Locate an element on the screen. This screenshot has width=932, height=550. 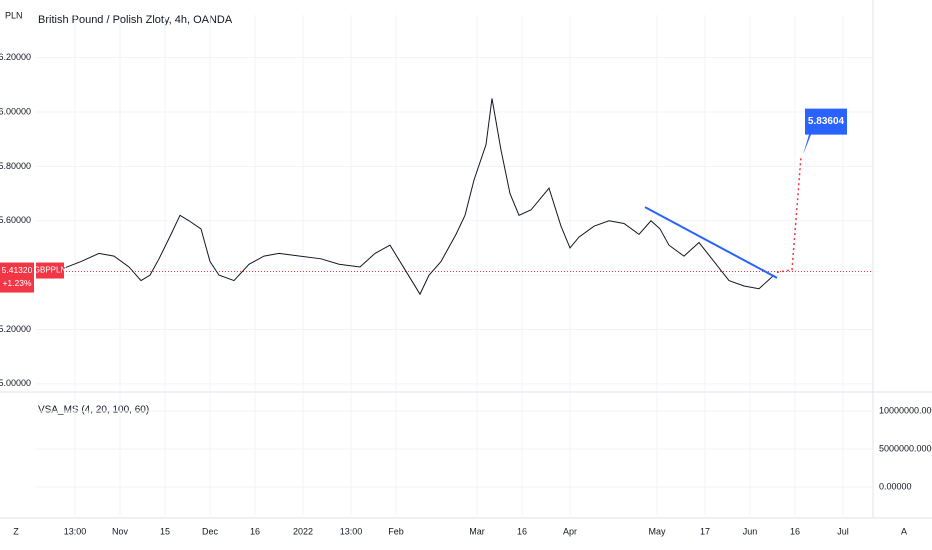
symbol-tag is located at coordinates (50, 270).